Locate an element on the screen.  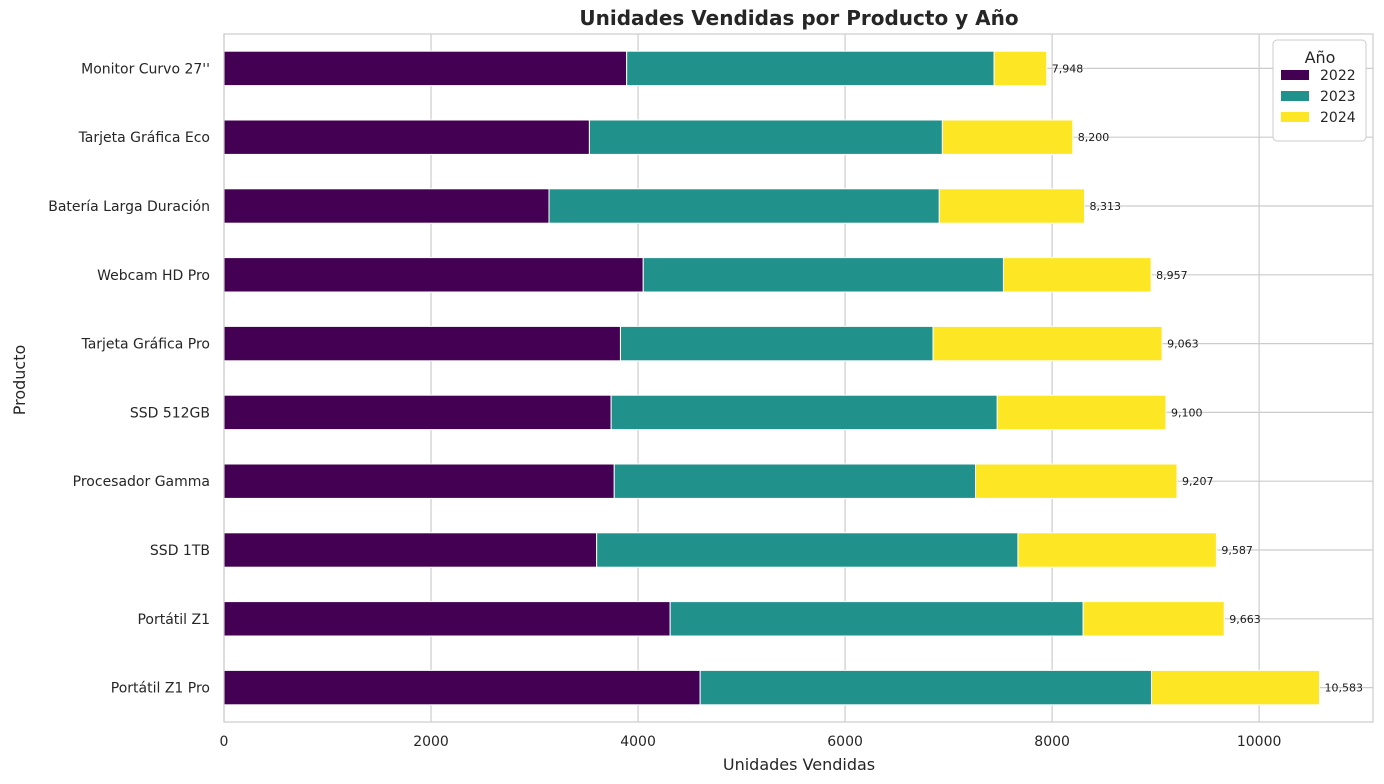
chart-title: Unidades Vendidas por Producto y Año is located at coordinates (798, 18).